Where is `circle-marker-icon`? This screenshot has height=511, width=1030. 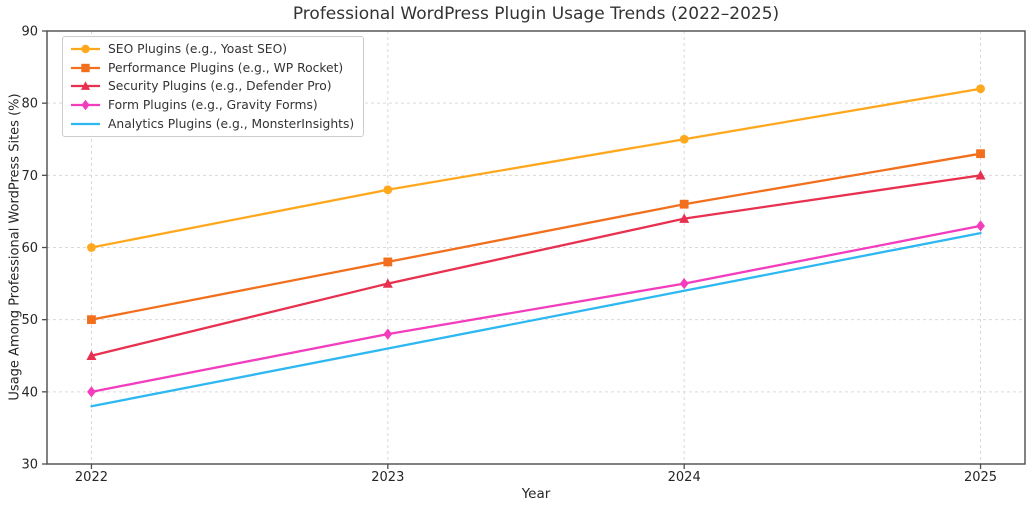
circle-marker-icon is located at coordinates (85, 49).